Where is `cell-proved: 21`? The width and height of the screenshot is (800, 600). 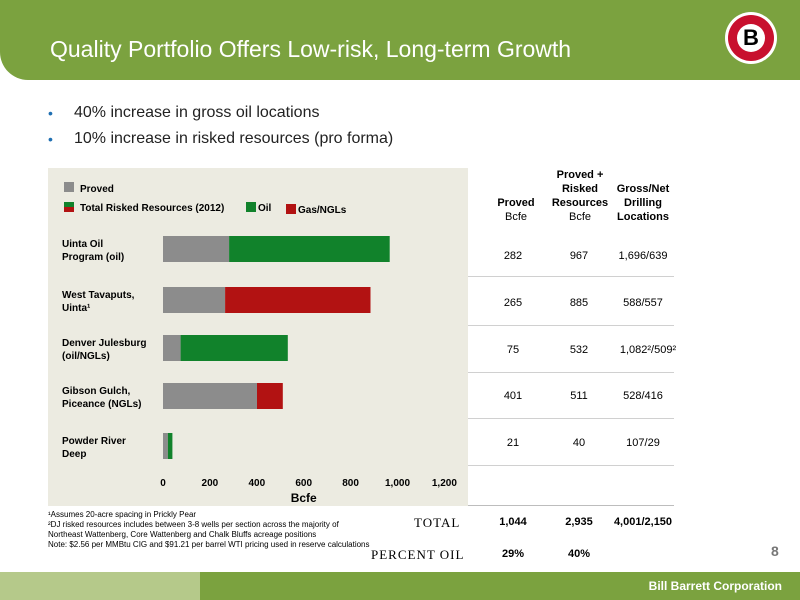 cell-proved: 21 is located at coordinates (513, 443).